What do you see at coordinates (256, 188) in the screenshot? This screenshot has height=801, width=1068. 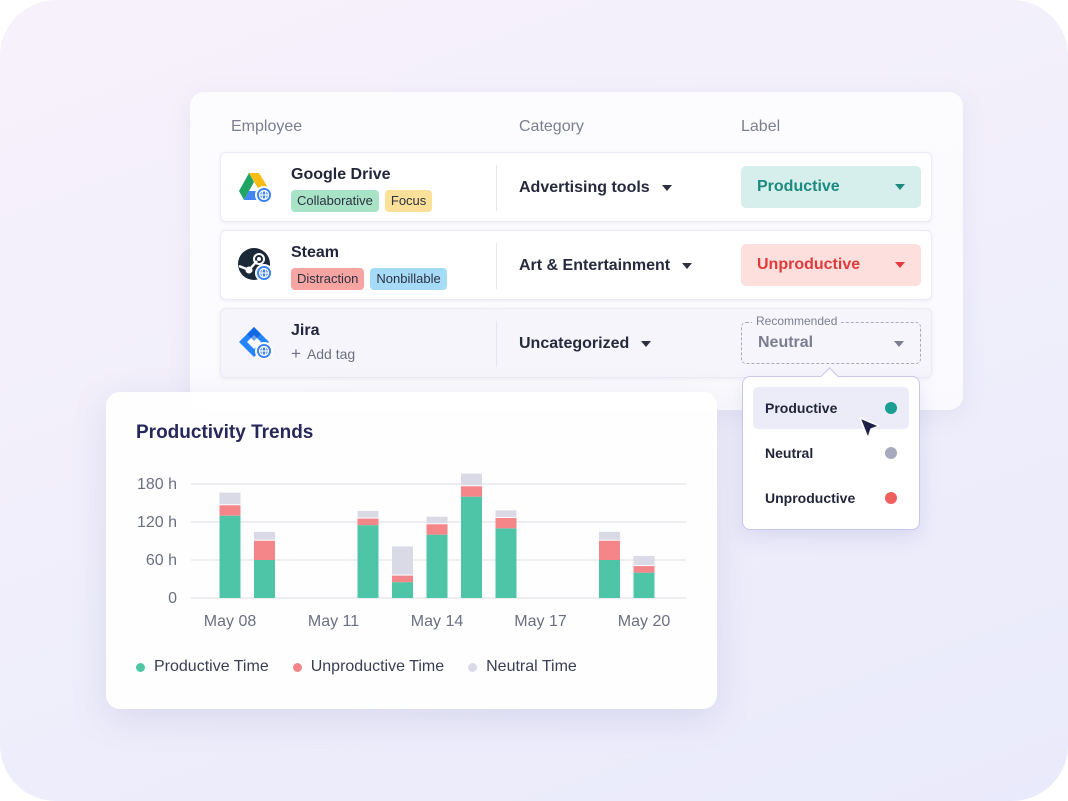 I see `google-drive-icon` at bounding box center [256, 188].